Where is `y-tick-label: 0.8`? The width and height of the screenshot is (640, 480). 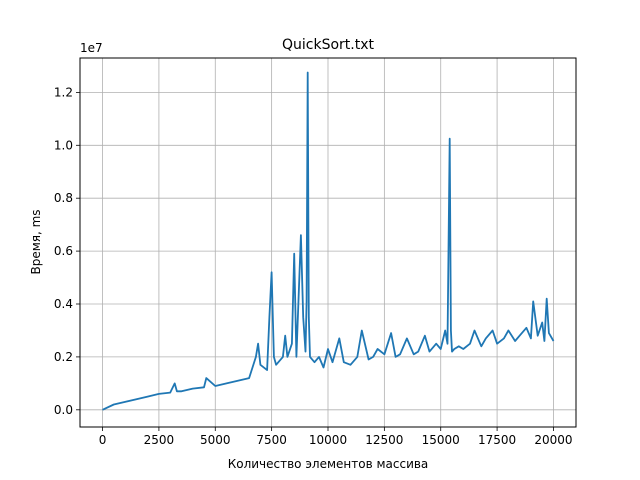
y-tick-label: 0.8 is located at coordinates (63, 198).